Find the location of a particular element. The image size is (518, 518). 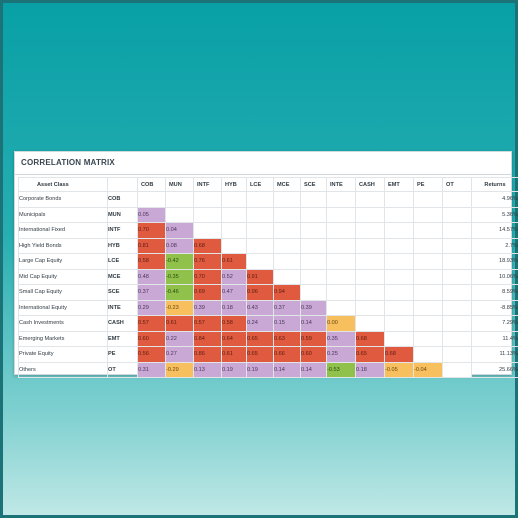

correlation-cell: 0.24 is located at coordinates (260, 323).